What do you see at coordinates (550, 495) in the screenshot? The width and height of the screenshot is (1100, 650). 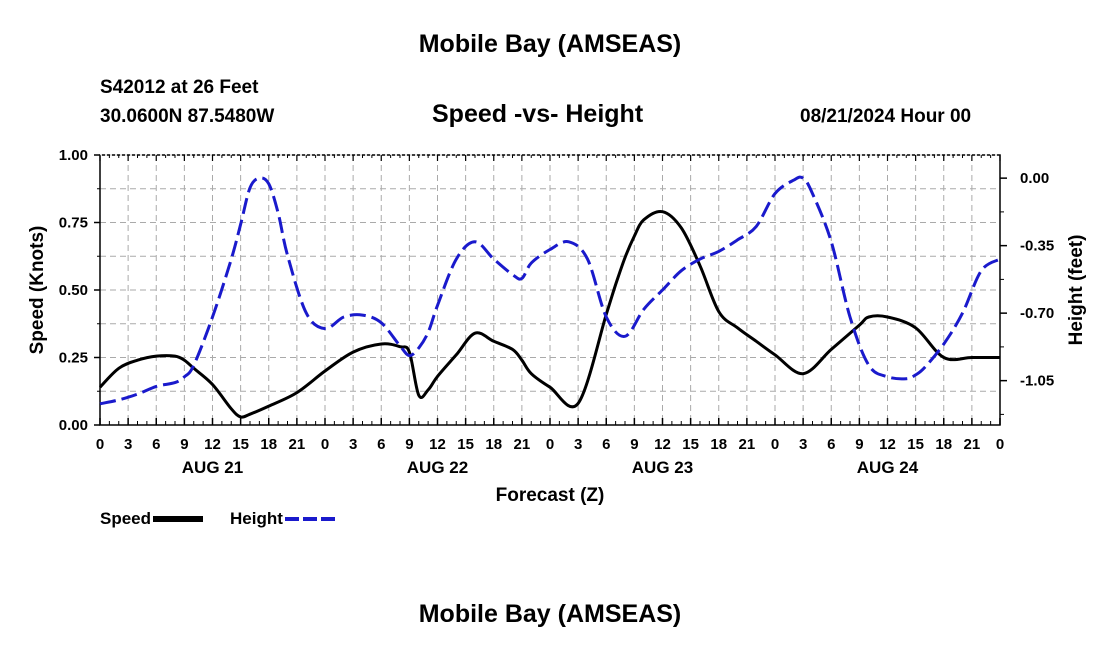 I see `x-axis-title: Forecast (Z)` at bounding box center [550, 495].